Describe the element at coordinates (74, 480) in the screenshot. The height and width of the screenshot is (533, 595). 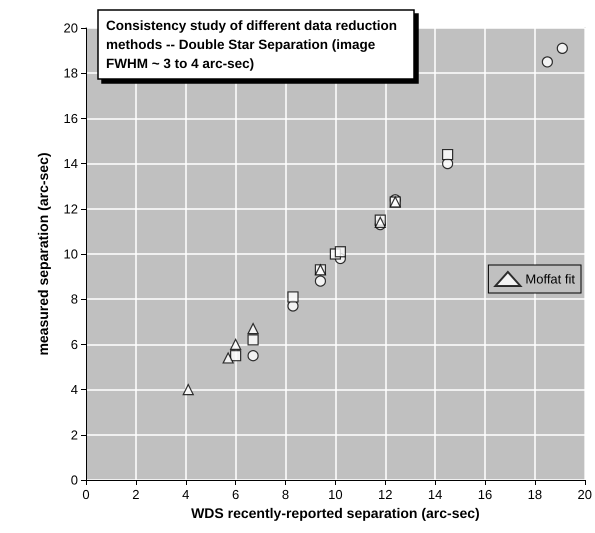
I see `y-tick-label: 0` at that location.